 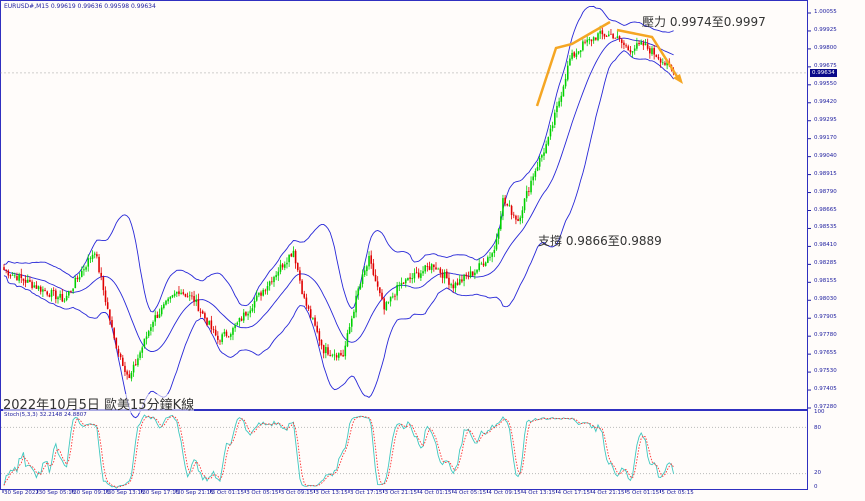 I want to click on time-tick-label: 5 Oct 05:15, so click(x=677, y=493).